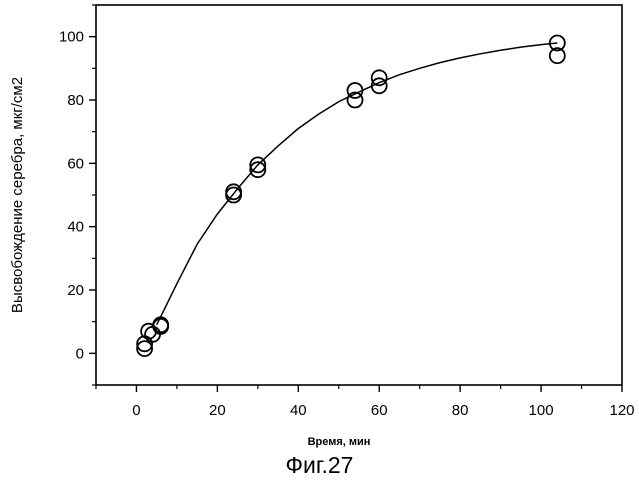  What do you see at coordinates (75, 163) in the screenshot?
I see `y-tick-label: 60` at bounding box center [75, 163].